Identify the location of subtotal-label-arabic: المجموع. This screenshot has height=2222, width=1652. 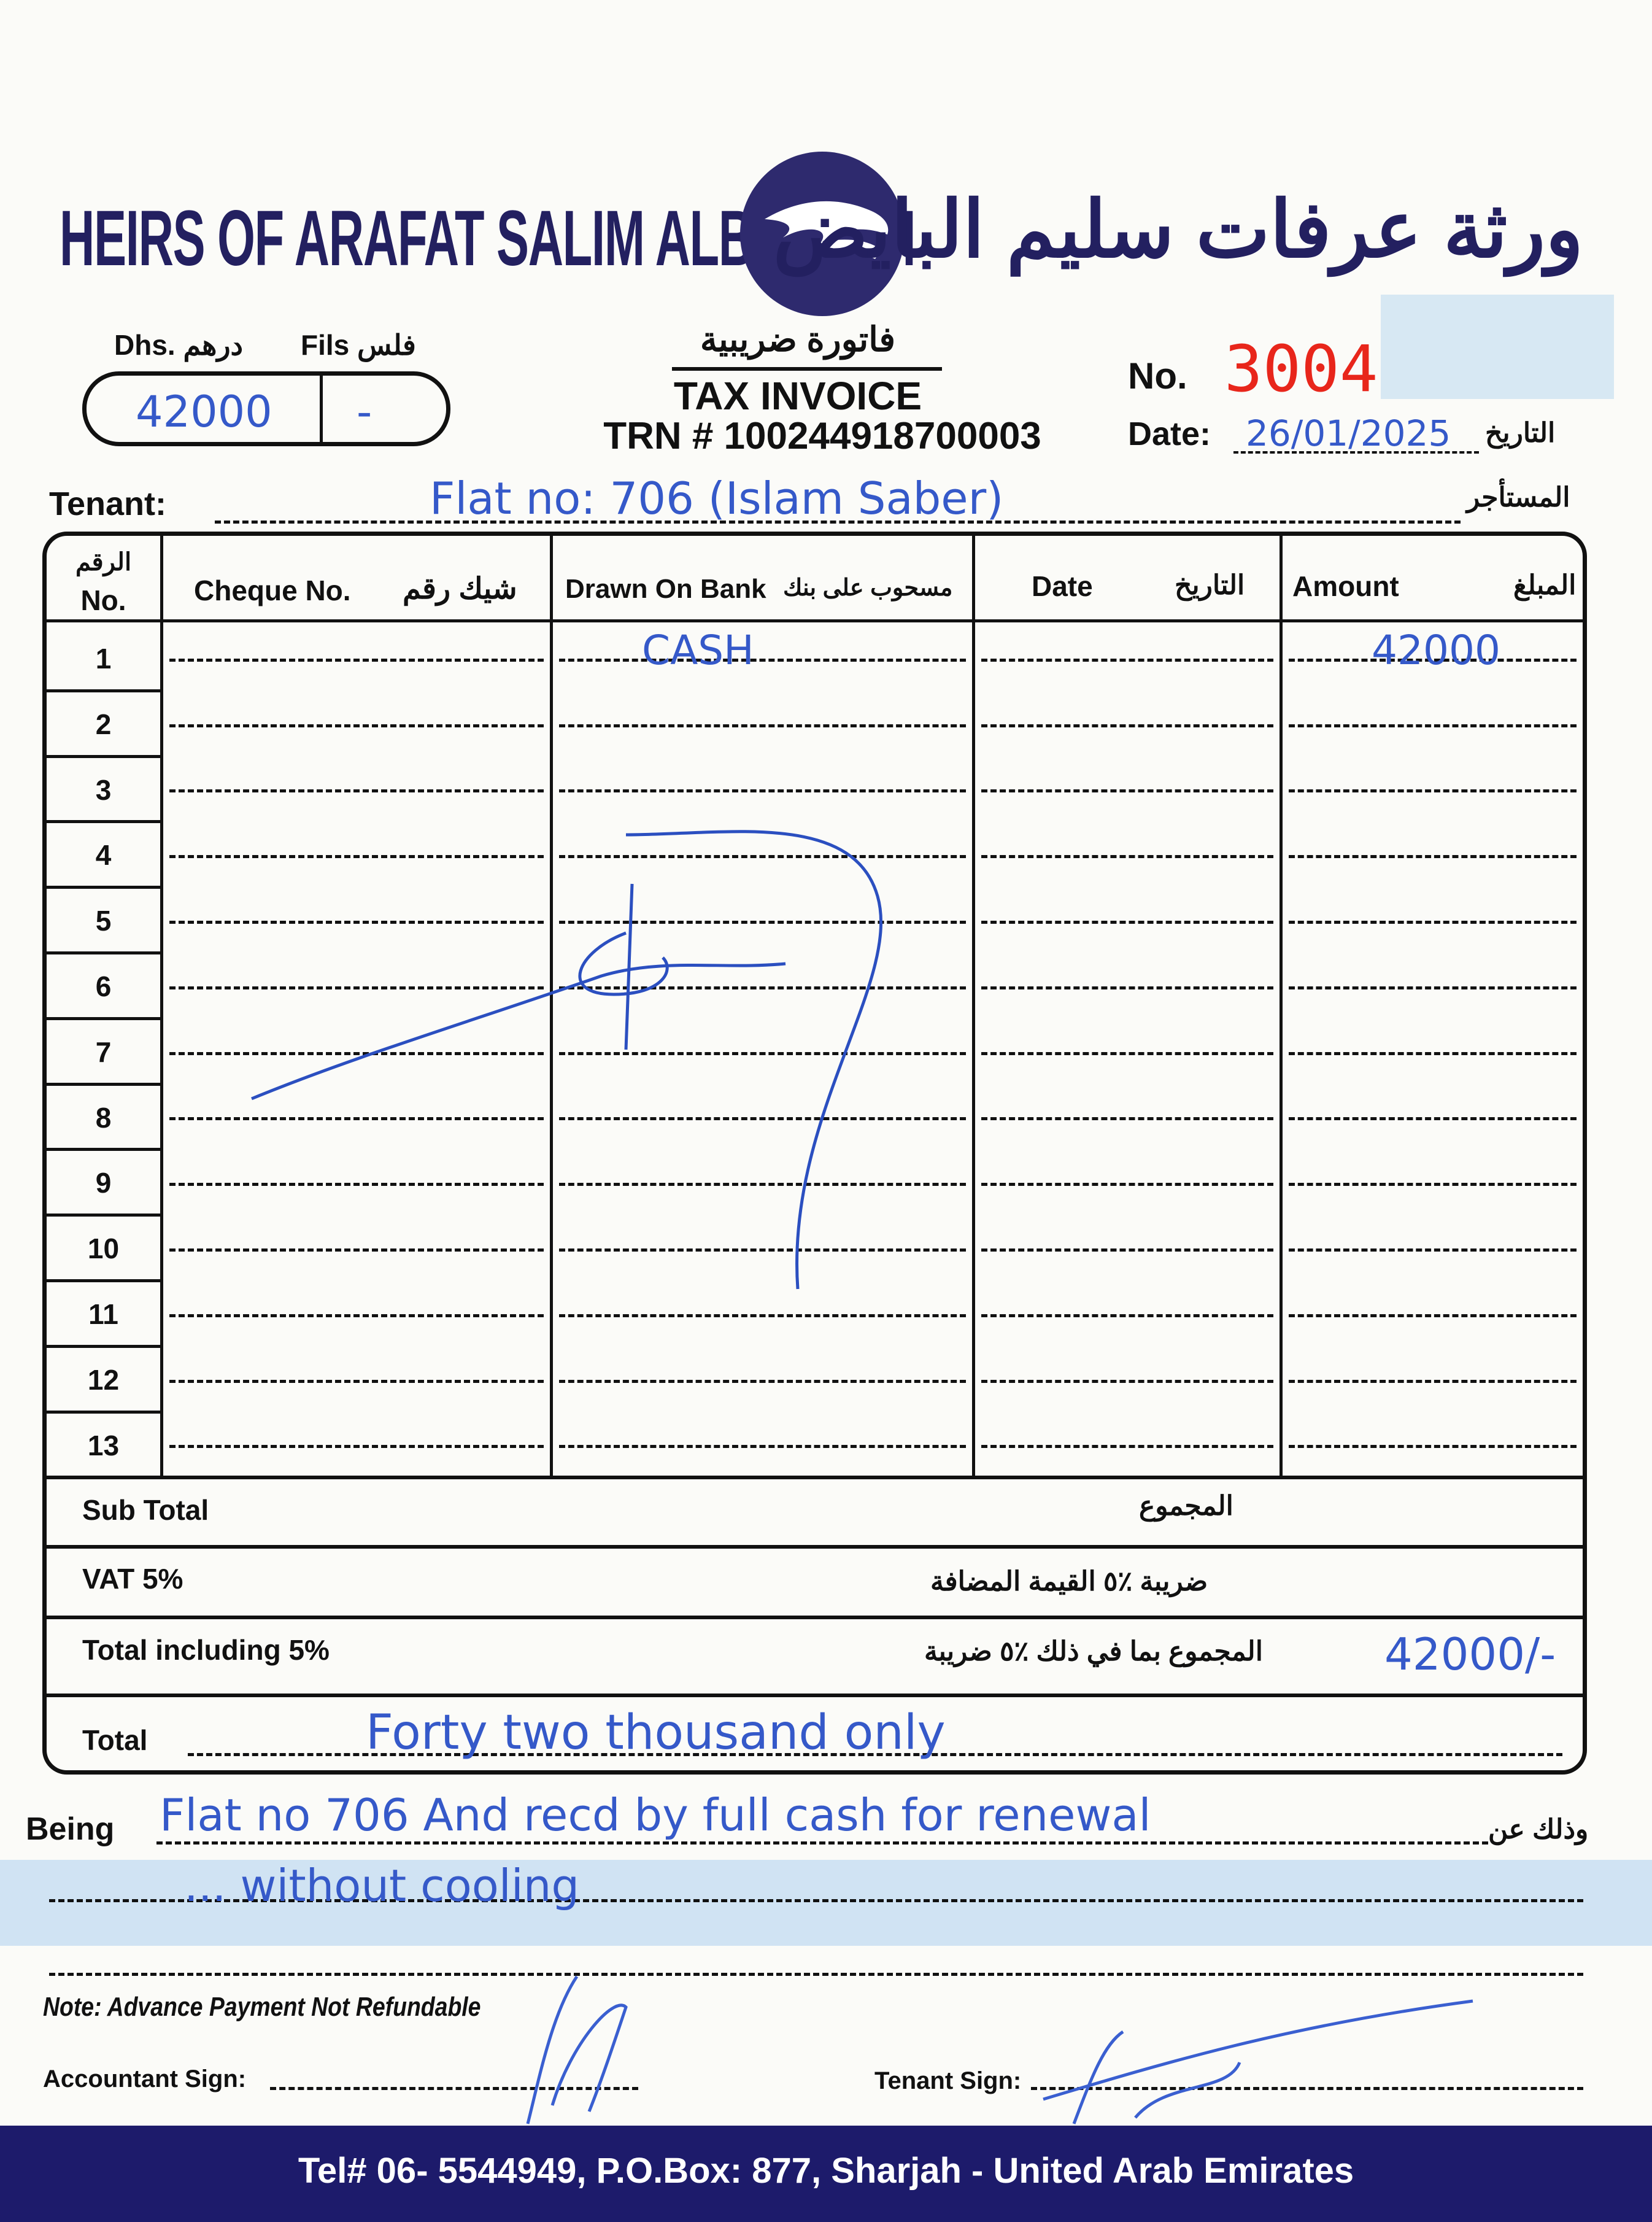
(1186, 1506).